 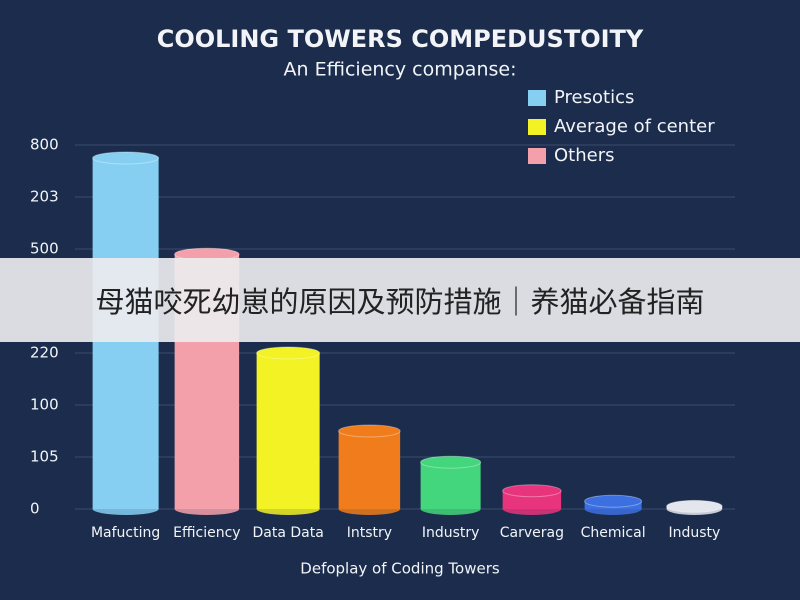 I want to click on x-tick-label: Industy, so click(x=694, y=533).